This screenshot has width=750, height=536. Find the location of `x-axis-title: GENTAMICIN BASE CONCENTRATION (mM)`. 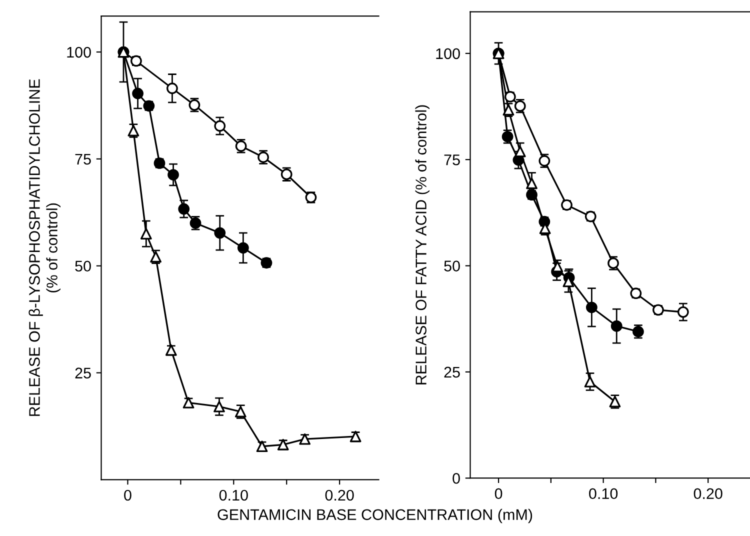

x-axis-title: GENTAMICIN BASE CONCENTRATION (mM) is located at coordinates (375, 516).